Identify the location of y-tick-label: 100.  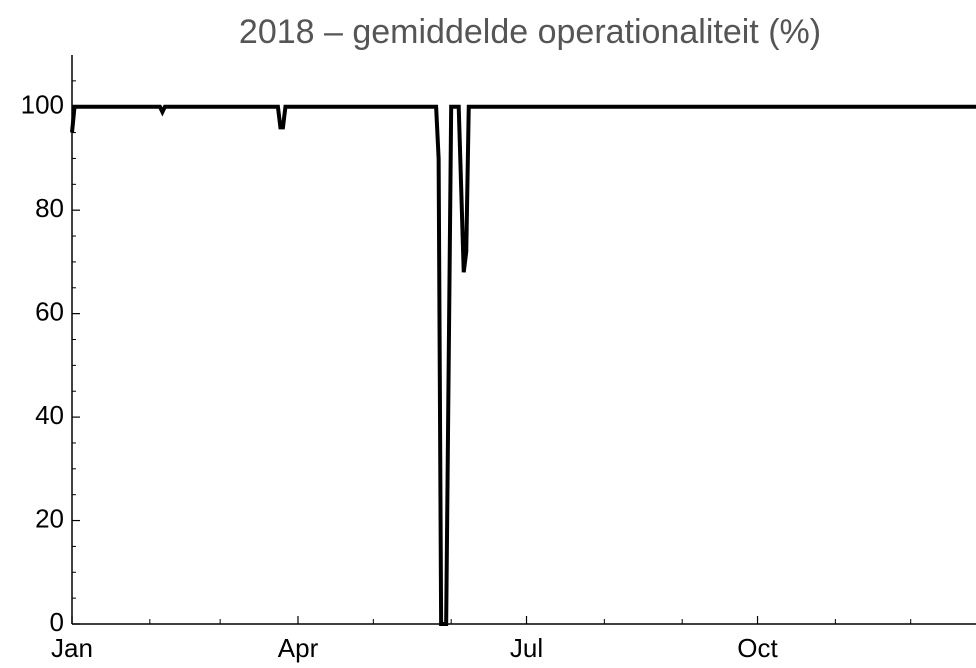
(42, 105).